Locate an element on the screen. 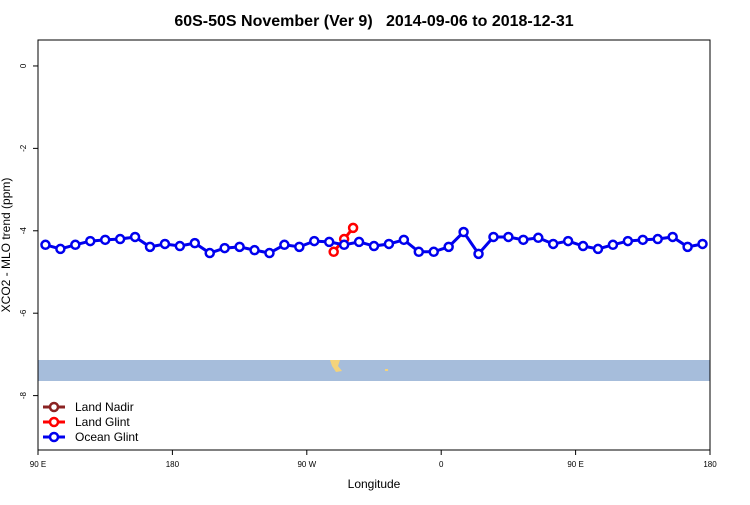  y-tick-label: -4 is located at coordinates (23, 231).